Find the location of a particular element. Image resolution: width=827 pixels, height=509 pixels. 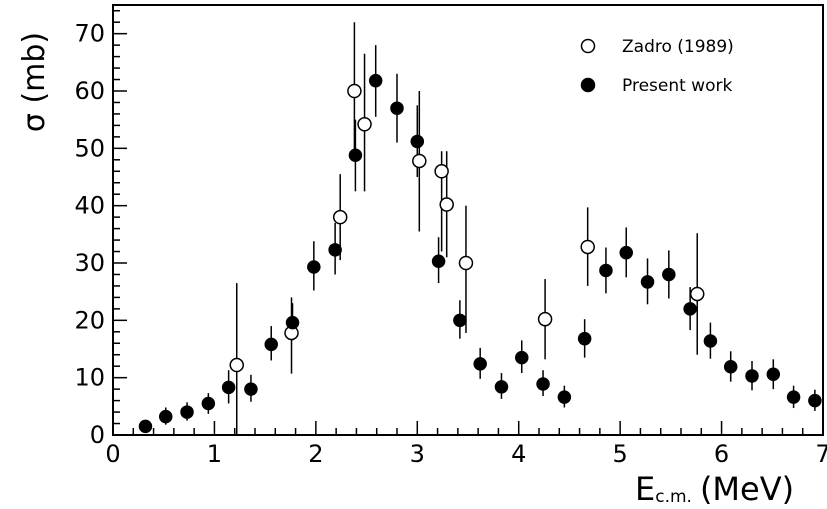

y-tick-label: 10 is located at coordinates (89, 378).